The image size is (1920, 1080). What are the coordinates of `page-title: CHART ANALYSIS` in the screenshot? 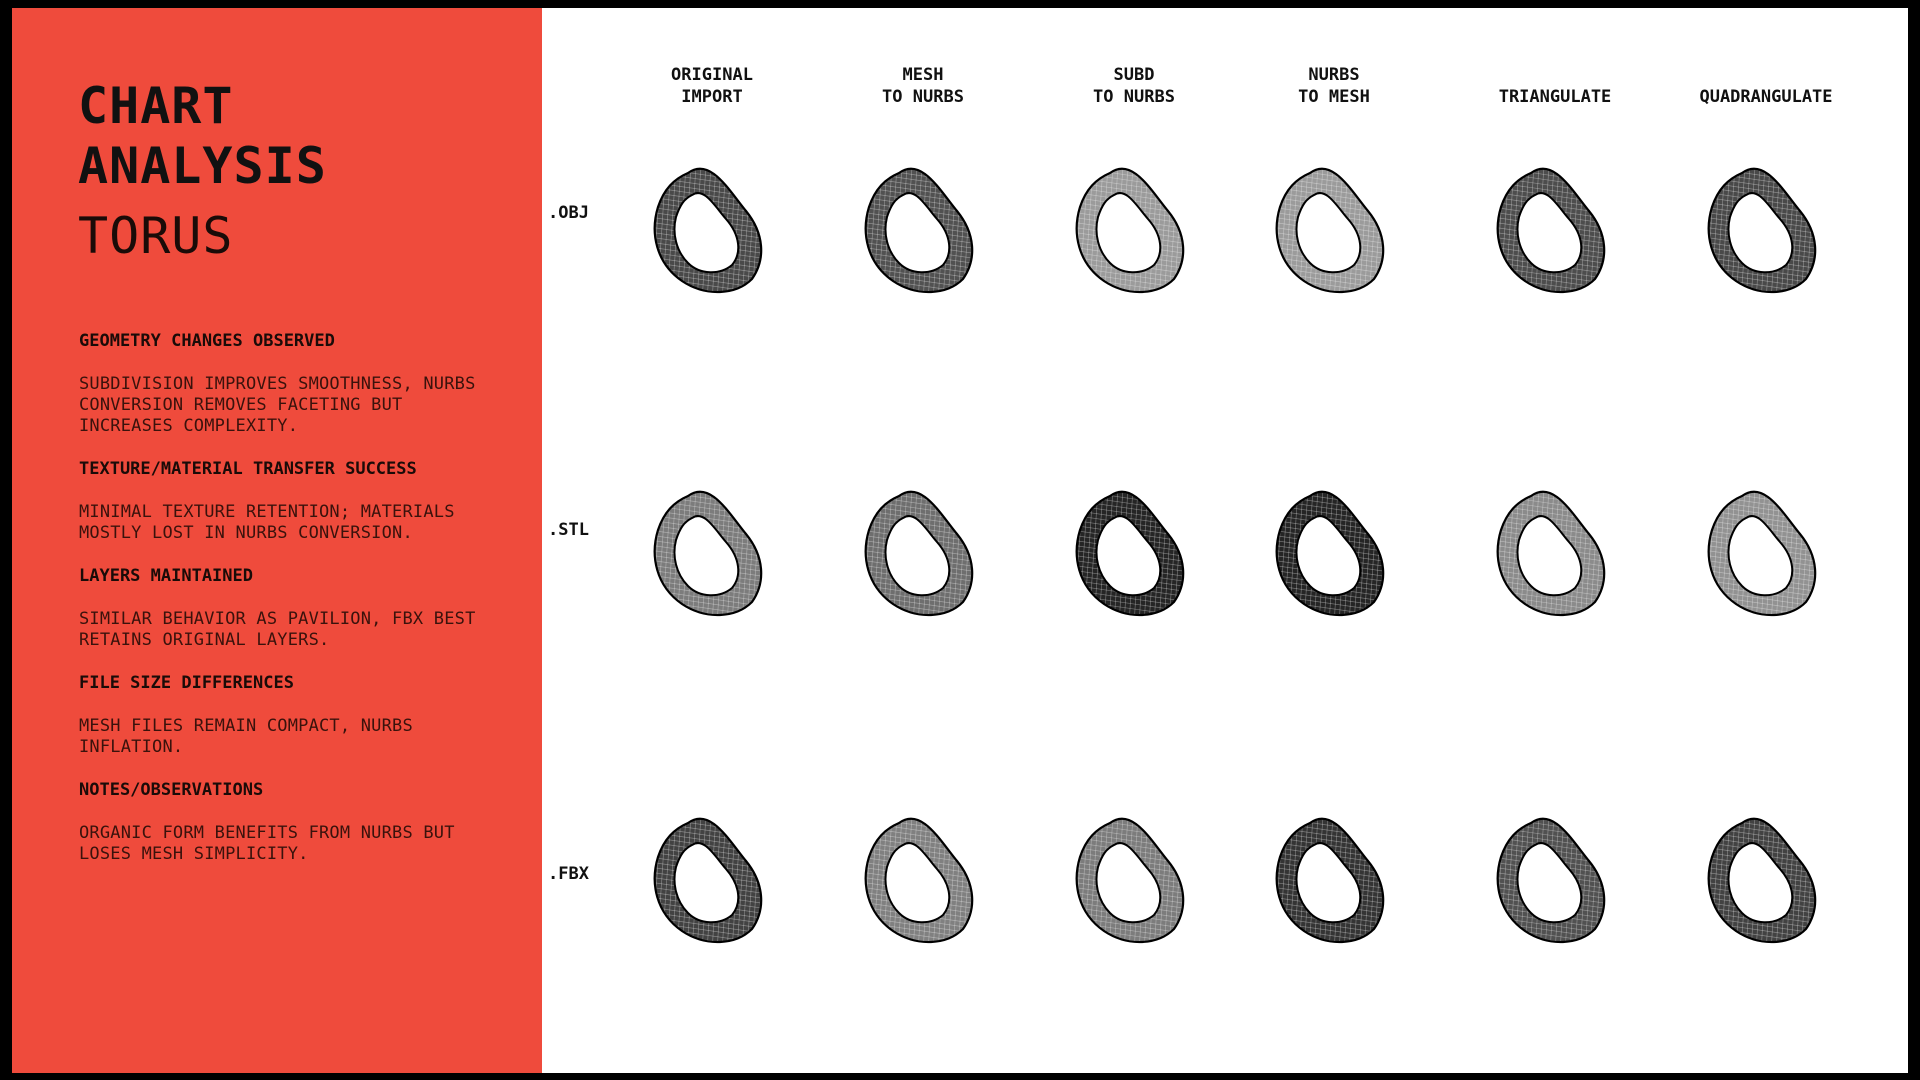 It's located at (202, 136).